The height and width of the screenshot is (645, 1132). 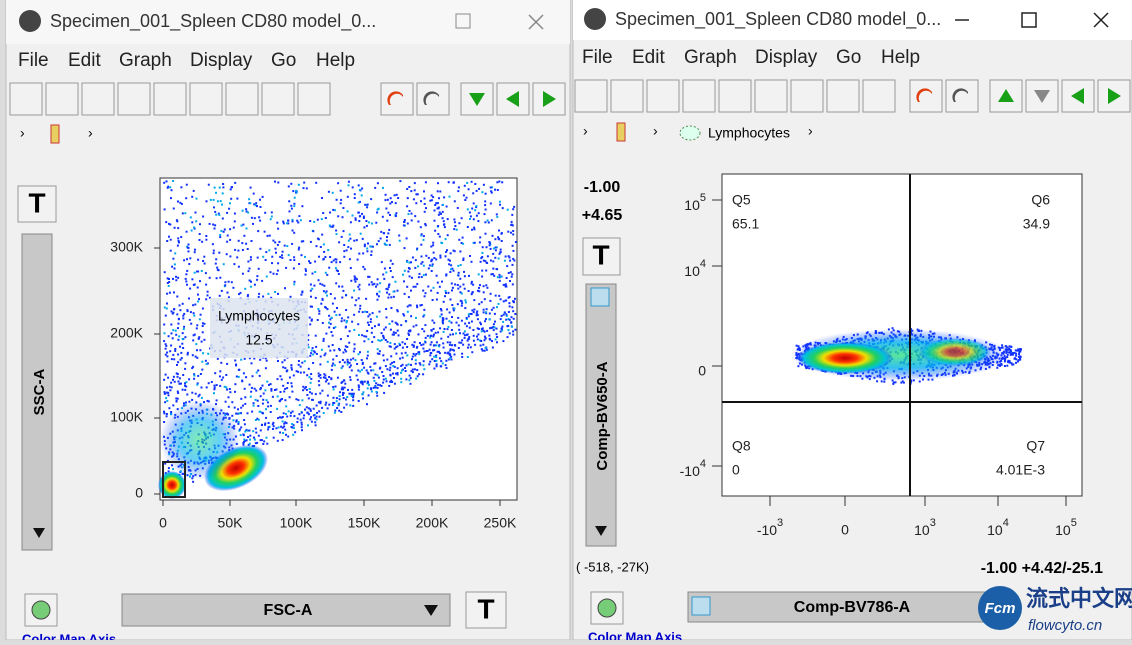 I want to click on x-axis-selector, so click(x=286, y=610).